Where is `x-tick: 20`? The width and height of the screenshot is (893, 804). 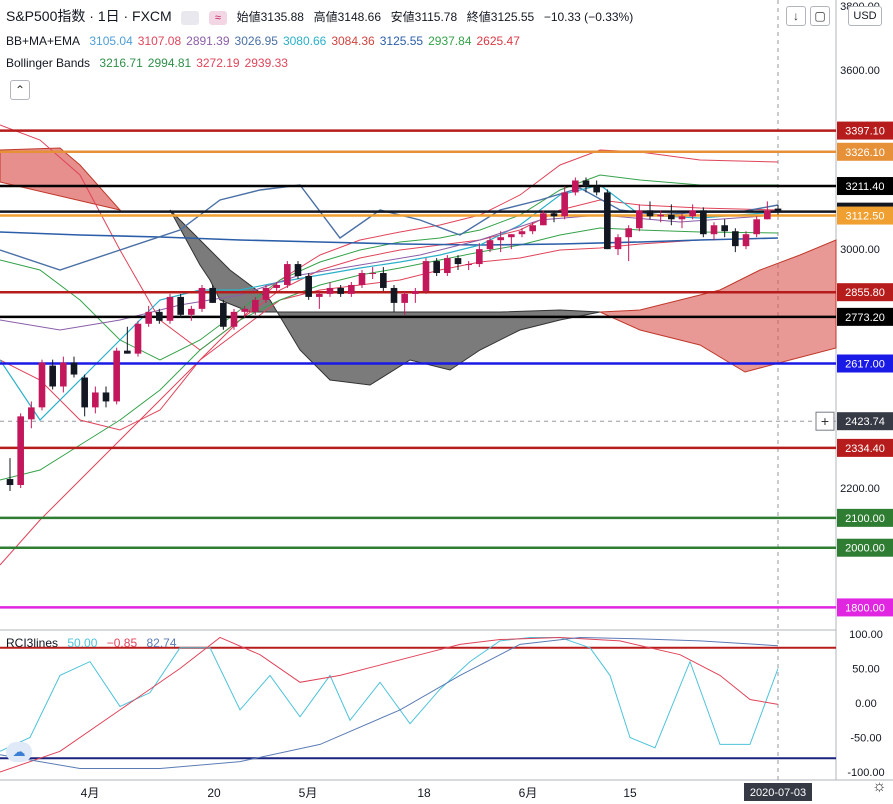
x-tick: 20 is located at coordinates (214, 793).